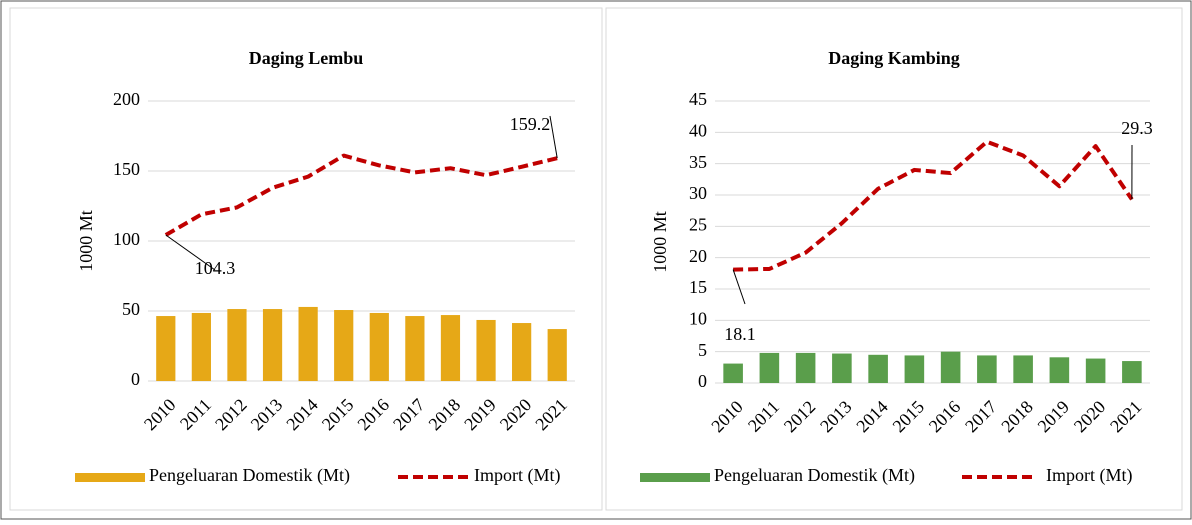  I want to click on y-tick-label: 25, so click(698, 224).